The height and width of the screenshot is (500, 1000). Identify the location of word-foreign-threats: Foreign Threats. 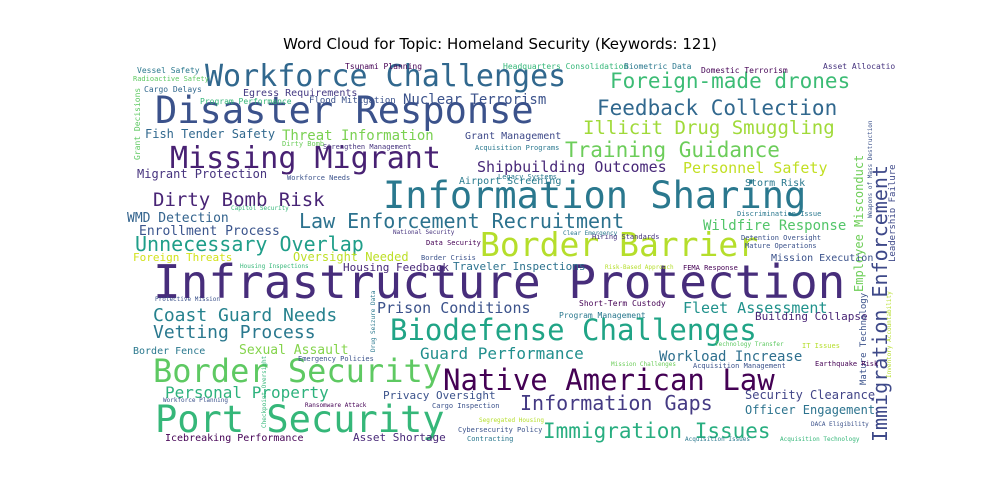
(182, 257).